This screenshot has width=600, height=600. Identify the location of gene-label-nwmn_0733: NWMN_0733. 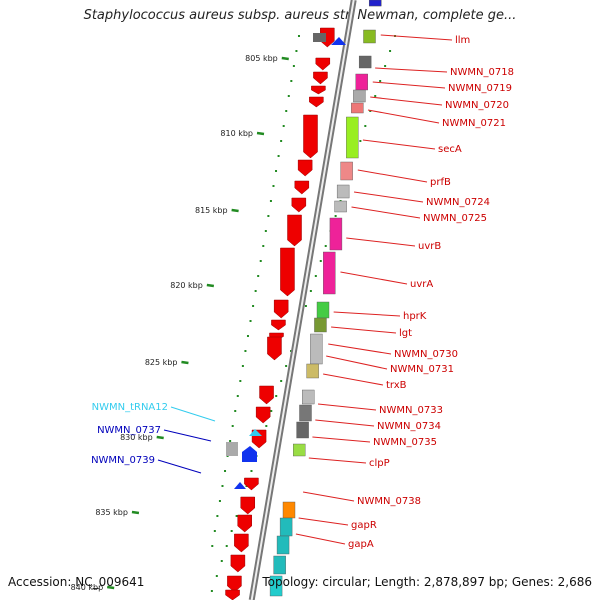
(411, 410).